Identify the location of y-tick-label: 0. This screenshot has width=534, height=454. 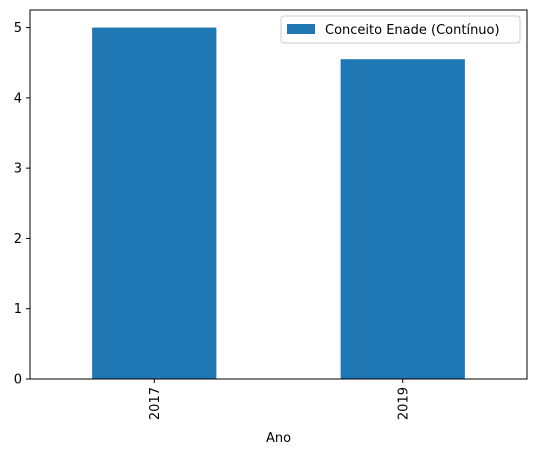
(18, 380).